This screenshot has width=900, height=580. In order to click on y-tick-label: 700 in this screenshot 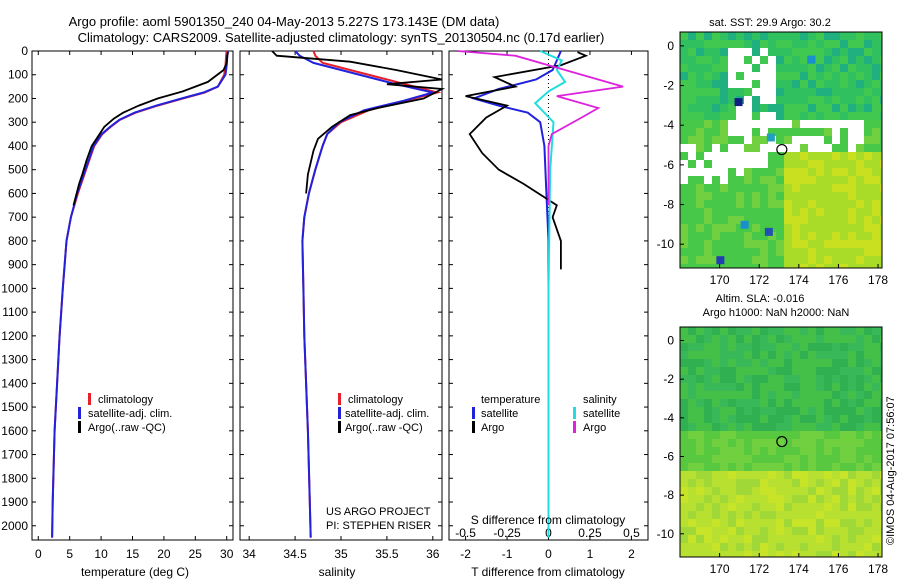, I will do `click(18, 217)`.